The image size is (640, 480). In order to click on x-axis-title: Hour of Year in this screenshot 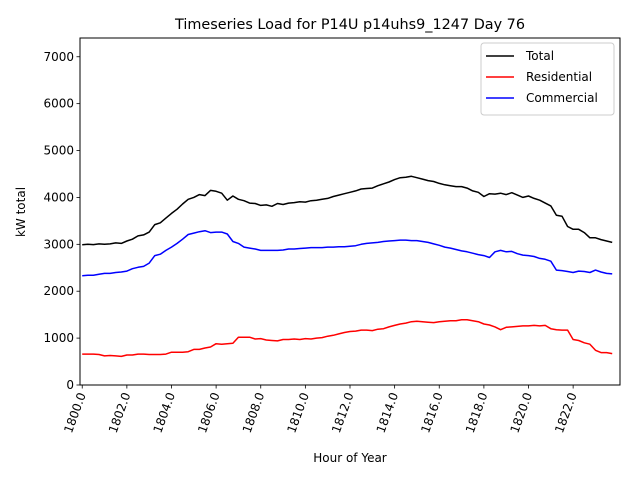, I will do `click(350, 458)`.